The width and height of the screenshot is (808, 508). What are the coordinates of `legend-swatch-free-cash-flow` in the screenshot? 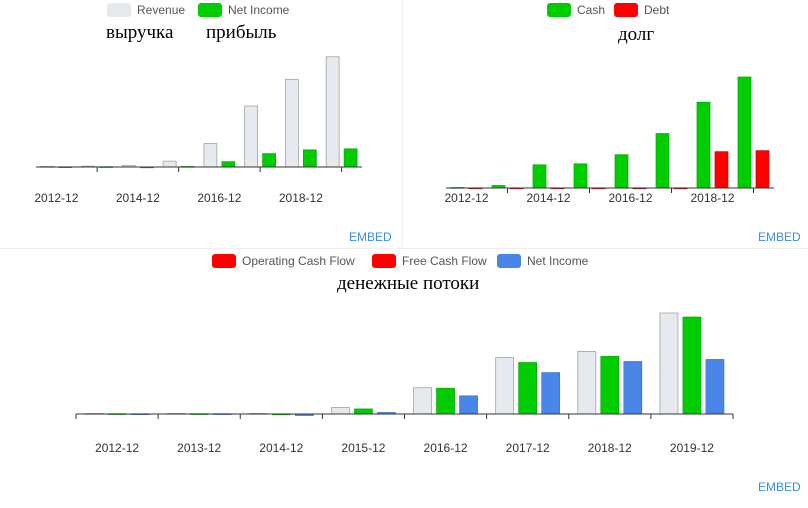 It's located at (384, 261).